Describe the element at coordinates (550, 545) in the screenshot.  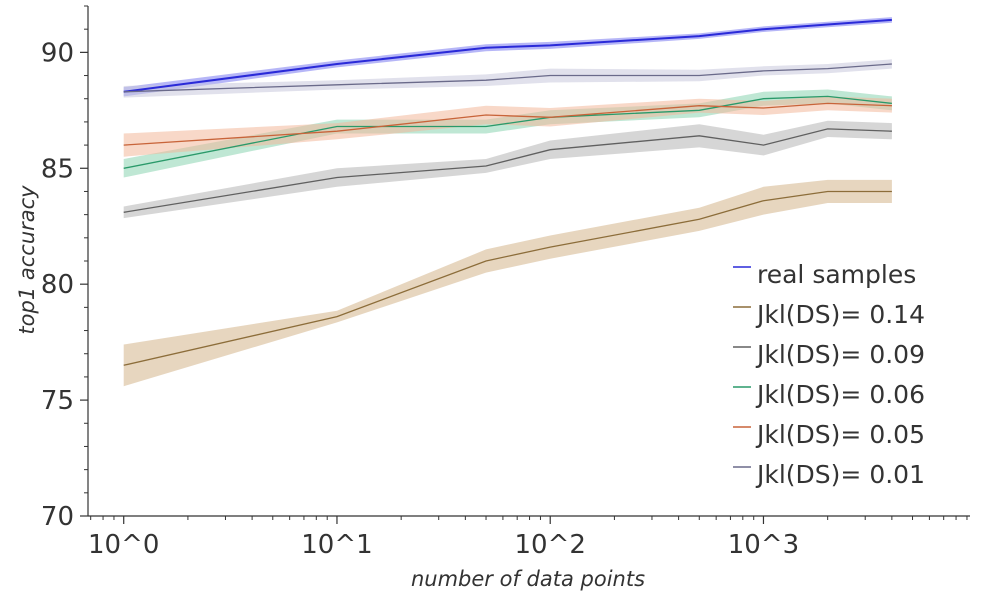
I see `x-tick-label: 10^2` at that location.